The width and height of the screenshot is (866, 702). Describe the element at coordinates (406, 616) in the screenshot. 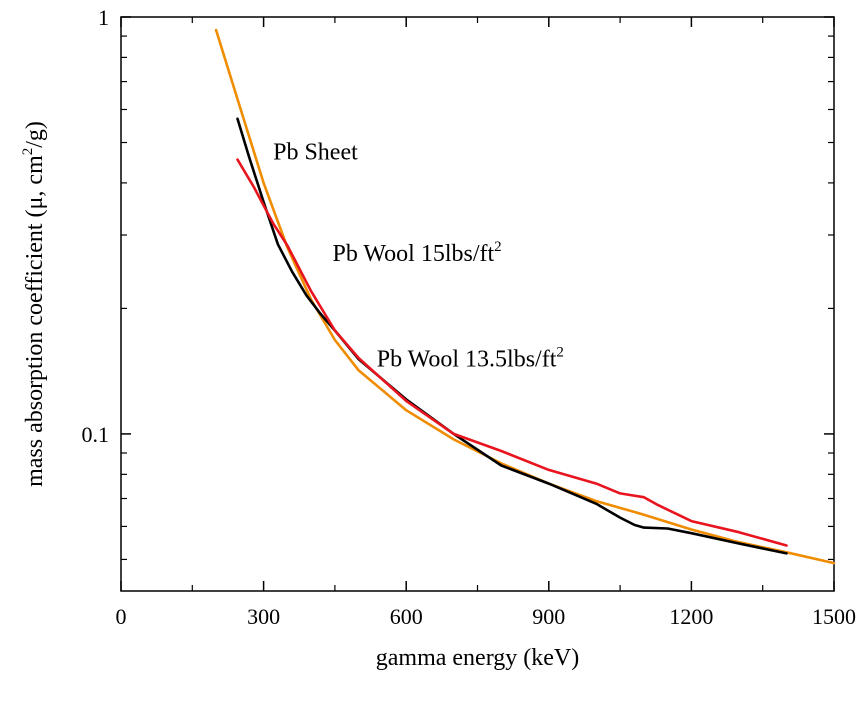

I see `x-tick-label: 600` at that location.